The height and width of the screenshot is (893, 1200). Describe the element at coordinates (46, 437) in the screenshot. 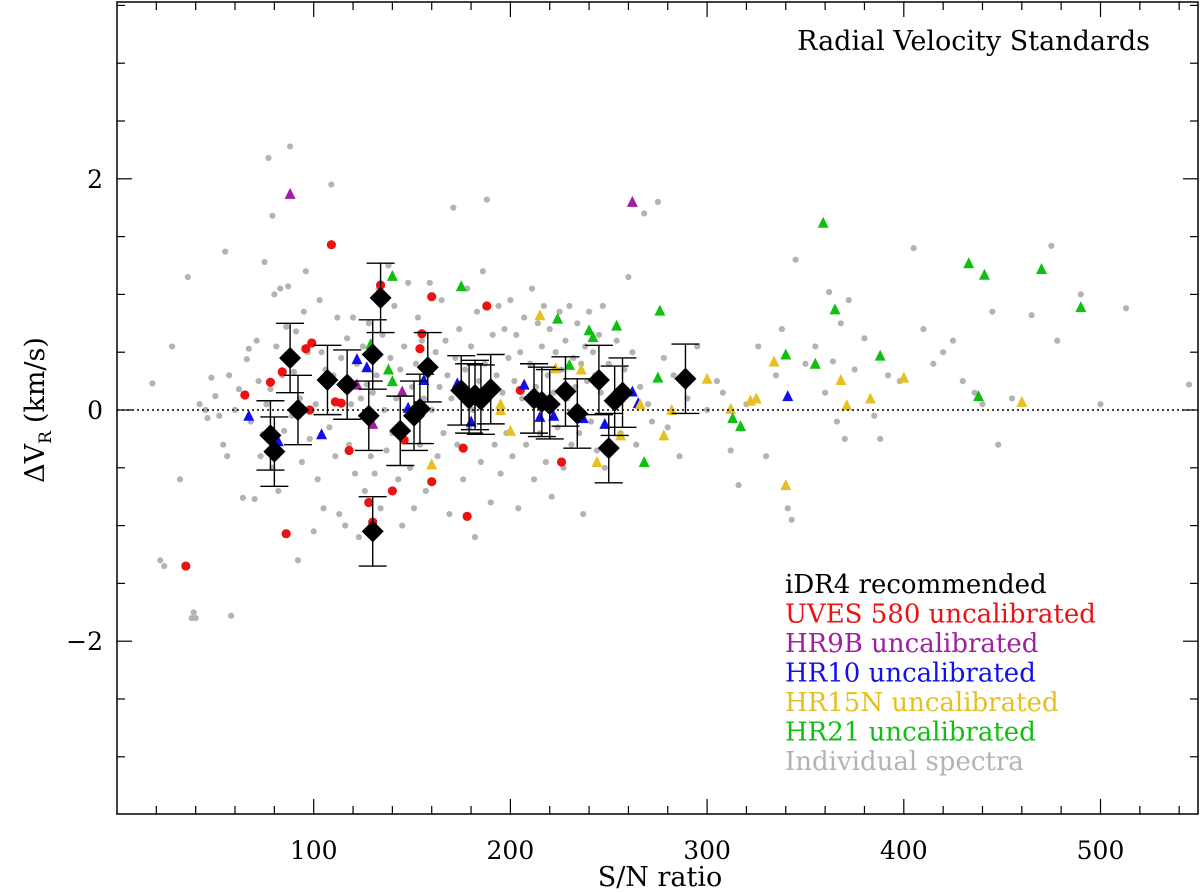

I see `y-axis-label-sub: R` at that location.